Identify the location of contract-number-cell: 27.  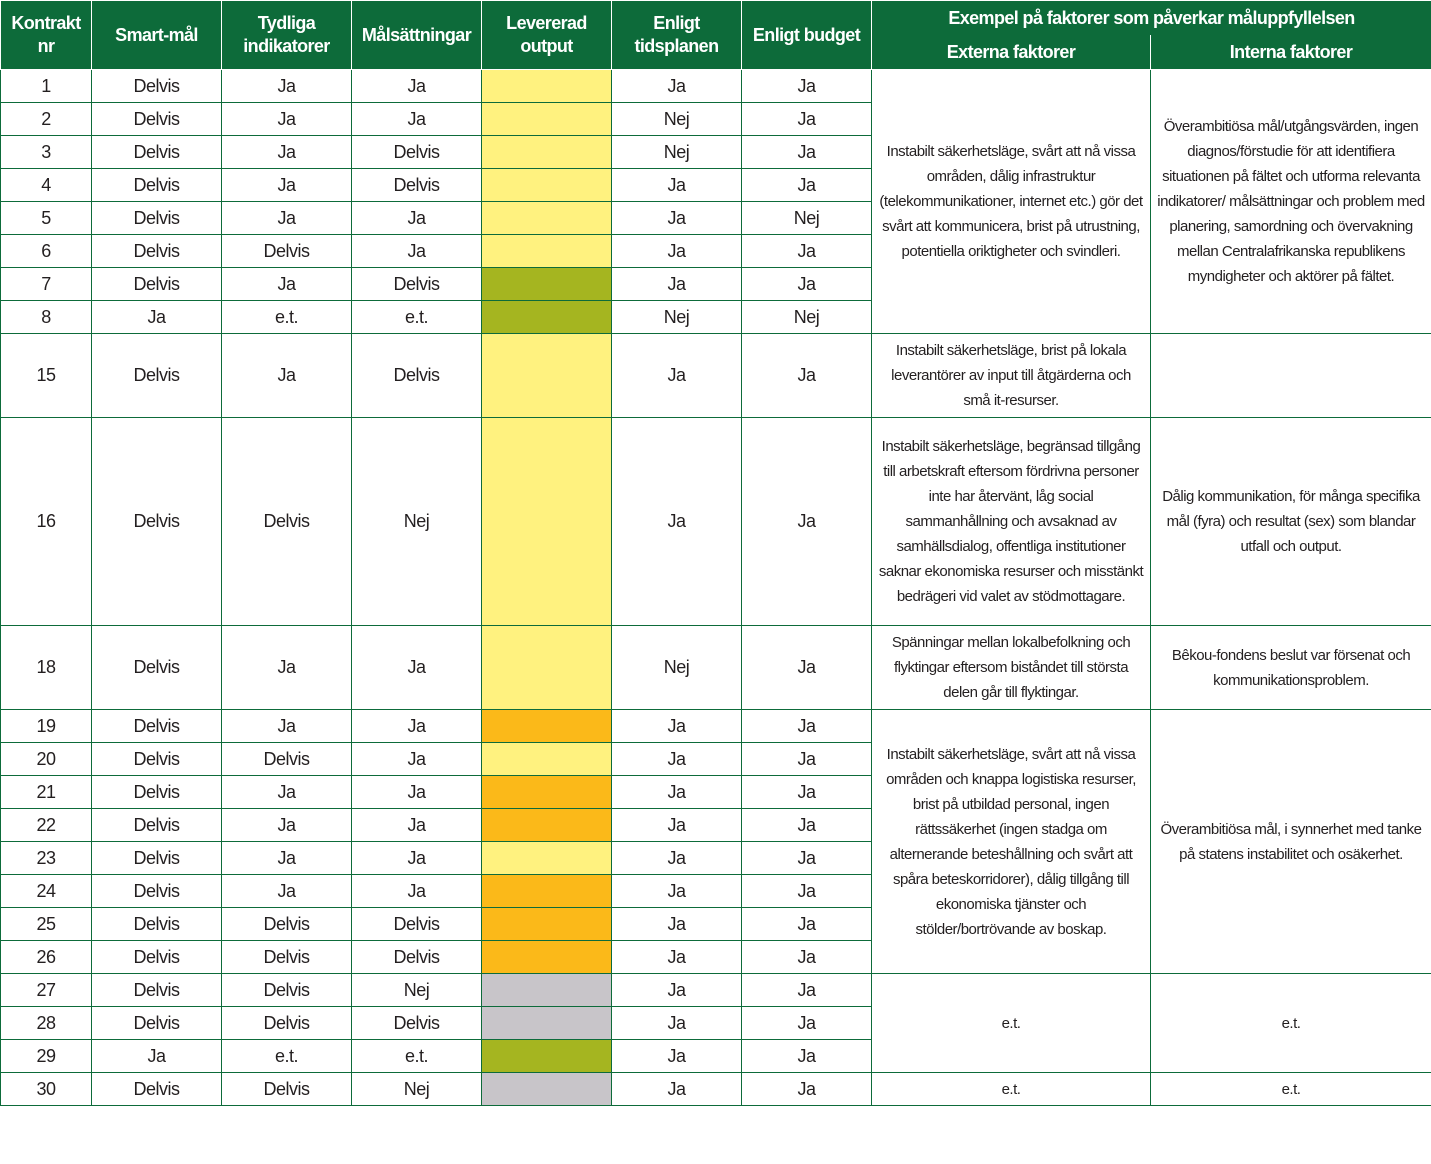
(46, 990).